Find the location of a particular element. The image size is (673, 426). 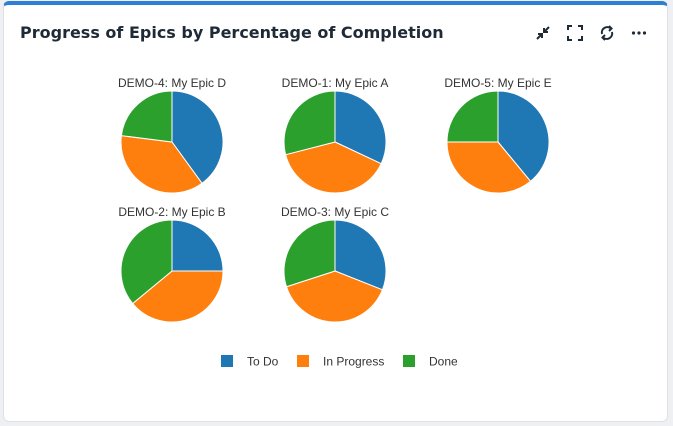

pie-4: DEMO-2: My Epic B is located at coordinates (172, 264).